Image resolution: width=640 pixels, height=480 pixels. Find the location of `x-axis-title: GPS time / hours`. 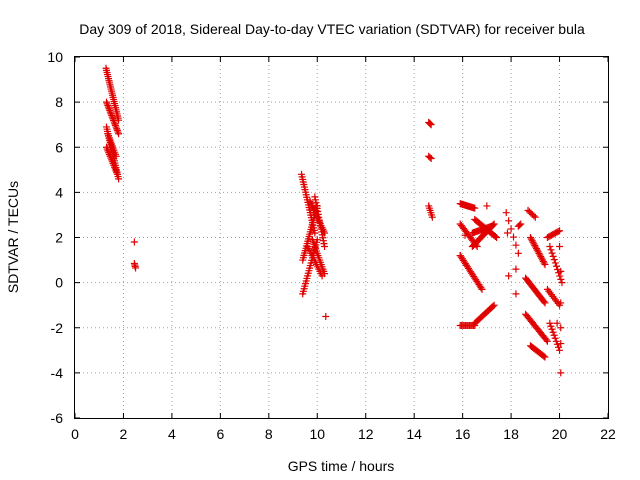

x-axis-title: GPS time / hours is located at coordinates (341, 466).